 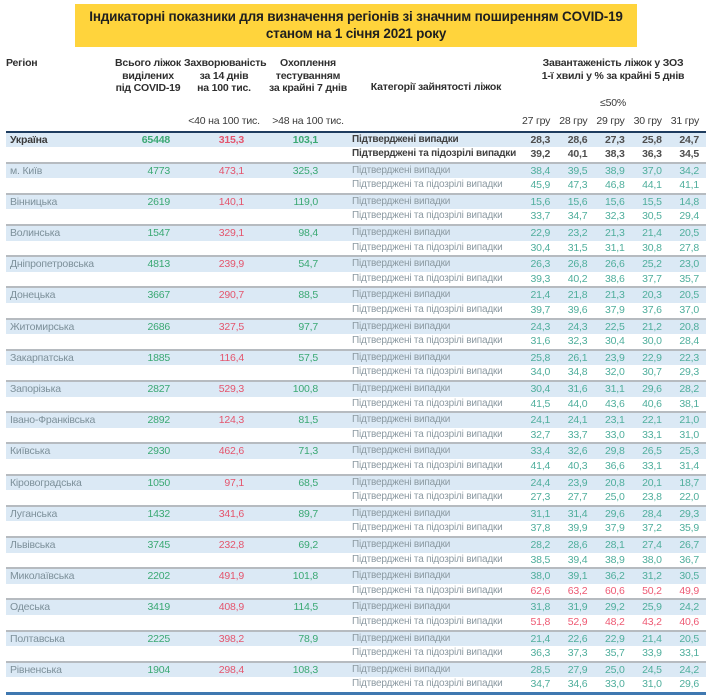 I want to click on occupancy-value: 20,5, so click(x=689, y=233).